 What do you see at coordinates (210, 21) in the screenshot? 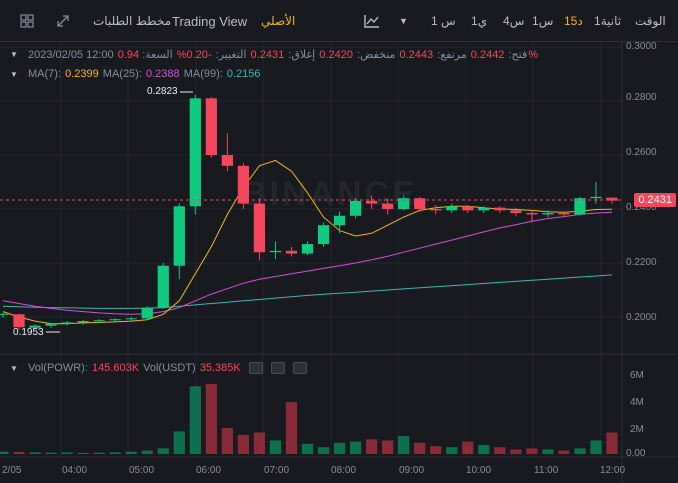
I see `tradingview-tab: Trading View` at bounding box center [210, 21].